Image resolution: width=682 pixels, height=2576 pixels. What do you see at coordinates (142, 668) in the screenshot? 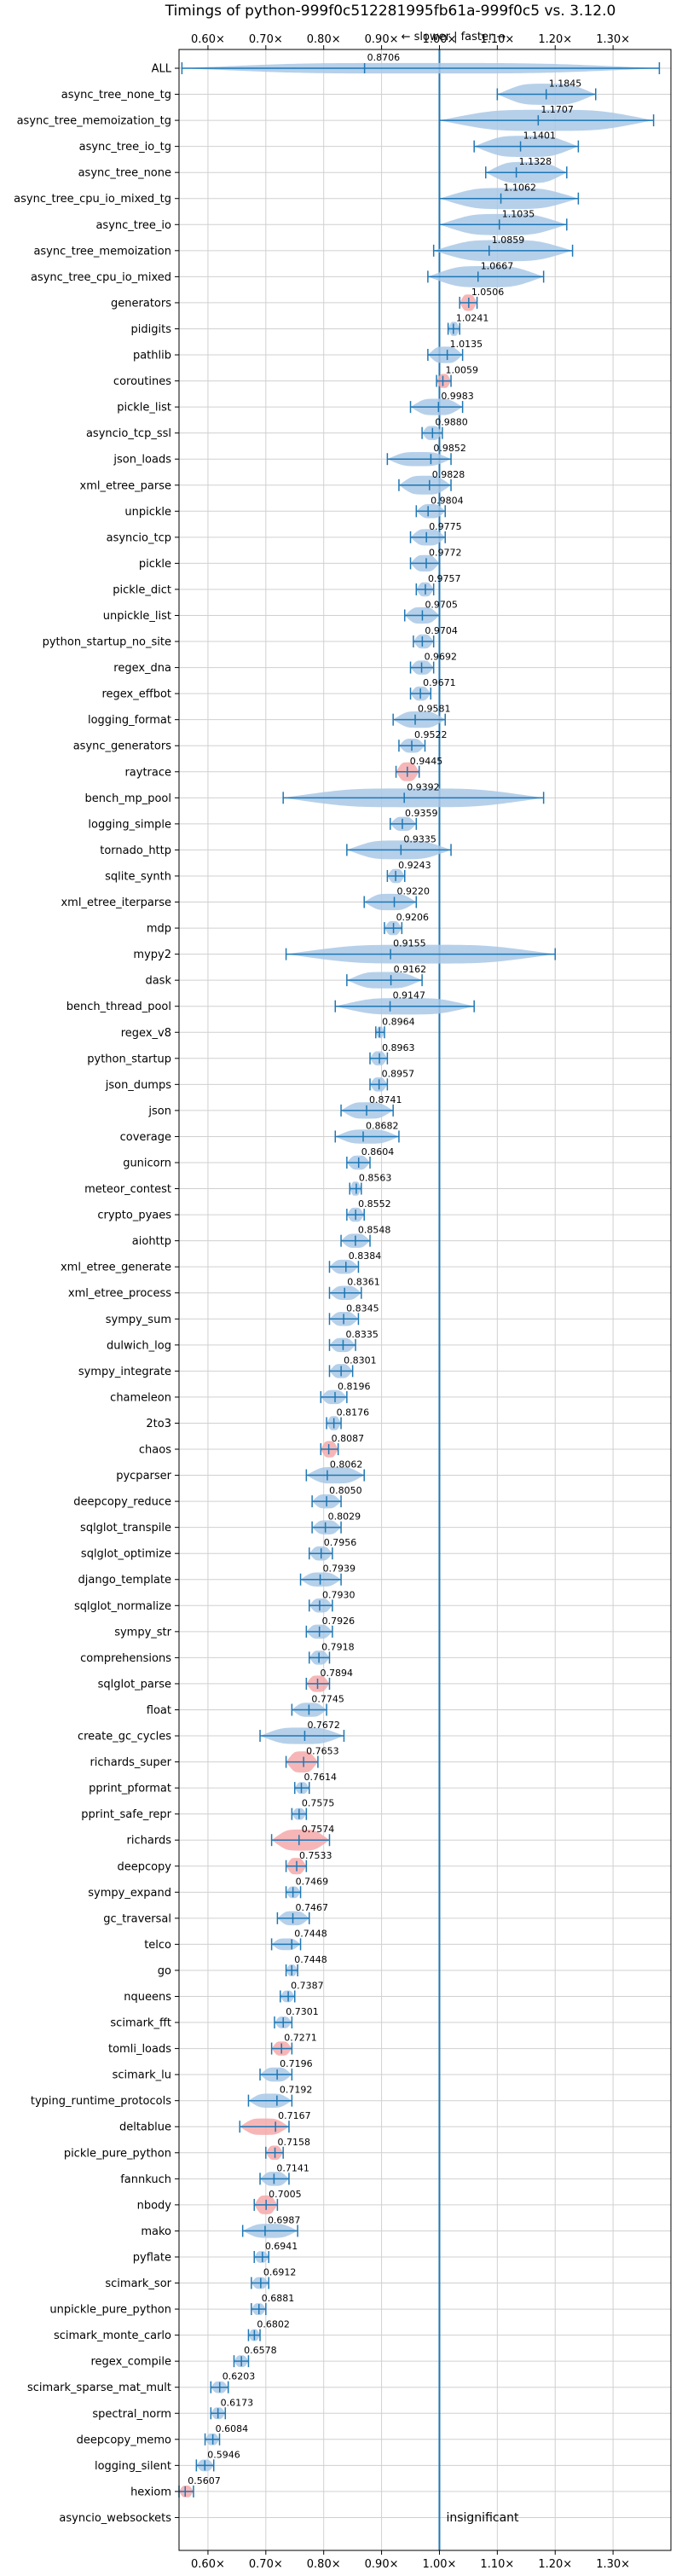
I see `row-label: regex_dna` at bounding box center [142, 668].